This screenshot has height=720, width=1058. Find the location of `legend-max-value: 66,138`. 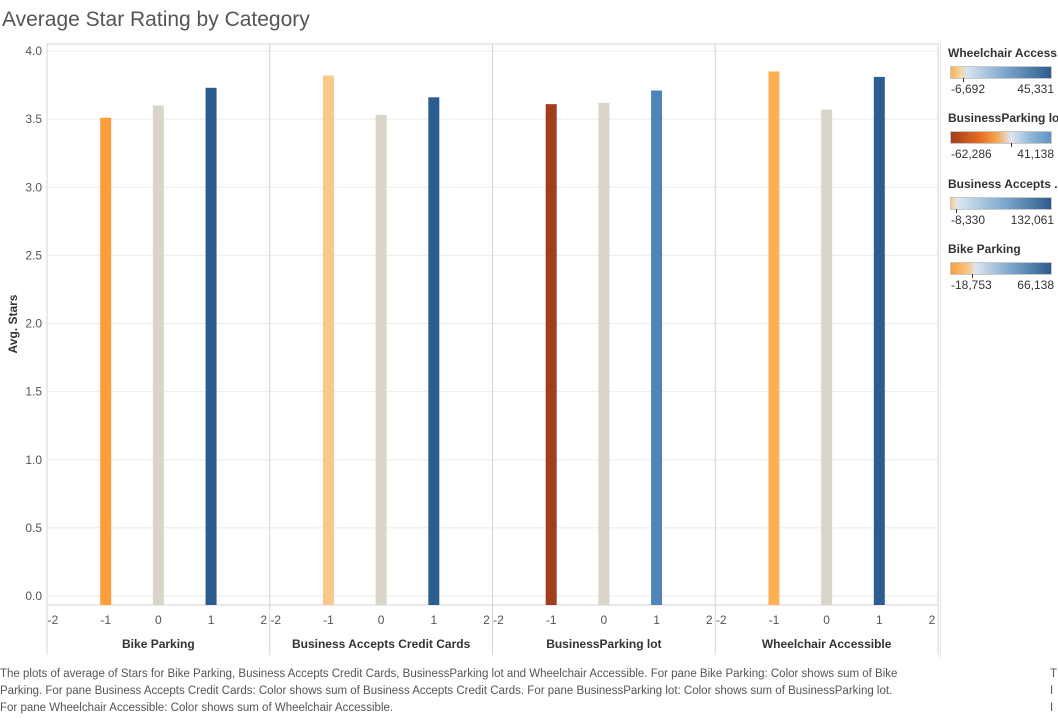

legend-max-value: 66,138 is located at coordinates (1035, 285).